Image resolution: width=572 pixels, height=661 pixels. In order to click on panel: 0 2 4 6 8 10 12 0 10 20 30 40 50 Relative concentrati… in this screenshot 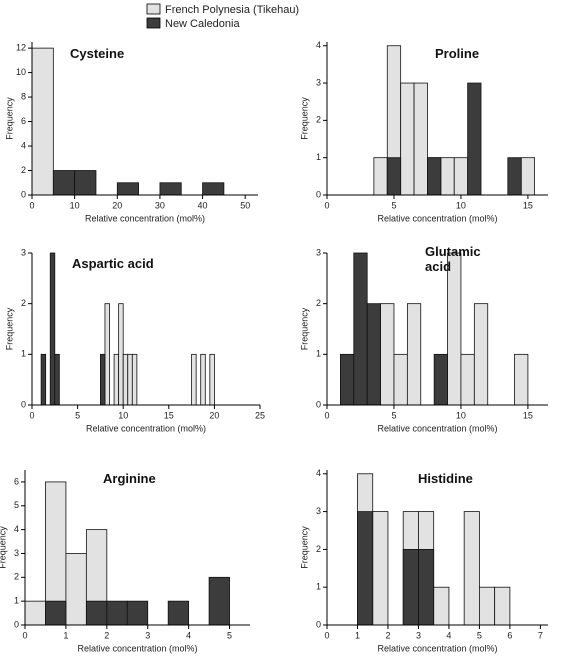, I will do `click(131, 132)`.